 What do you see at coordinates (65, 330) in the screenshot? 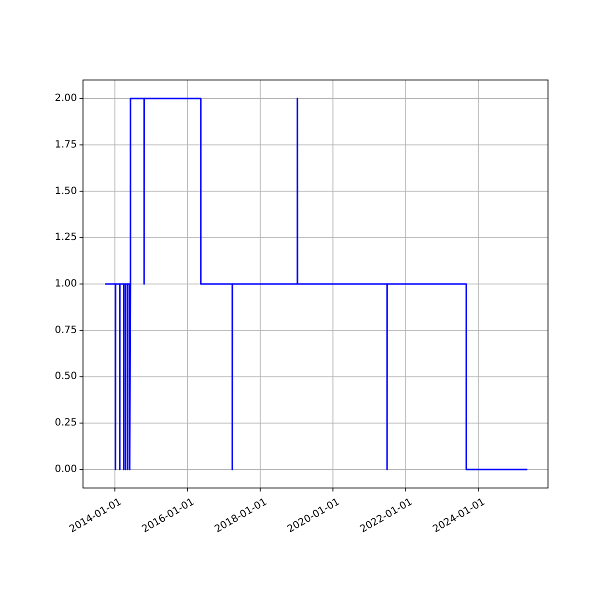
I see `y-tick-label: 0.75` at bounding box center [65, 330].